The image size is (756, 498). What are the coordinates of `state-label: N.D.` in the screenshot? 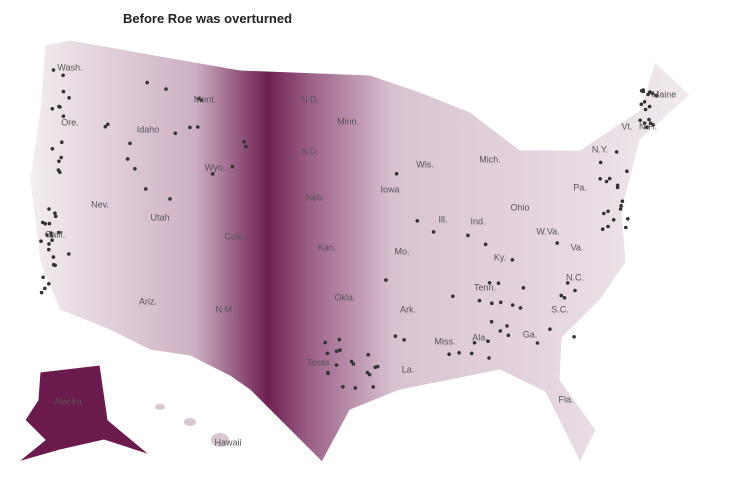 It's located at (310, 99).